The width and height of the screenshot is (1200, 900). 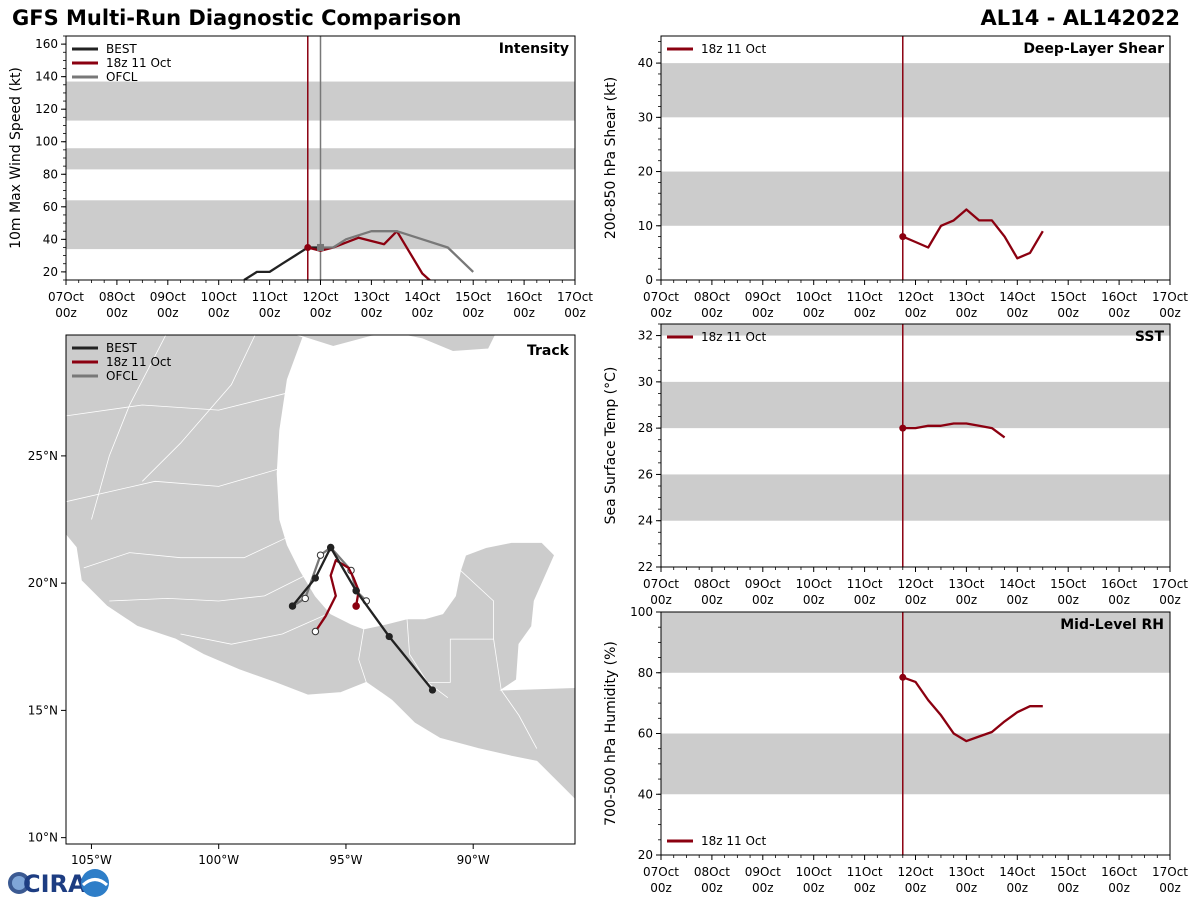 What do you see at coordinates (305, 598) in the screenshot?
I see `track-ofcl-point` at bounding box center [305, 598].